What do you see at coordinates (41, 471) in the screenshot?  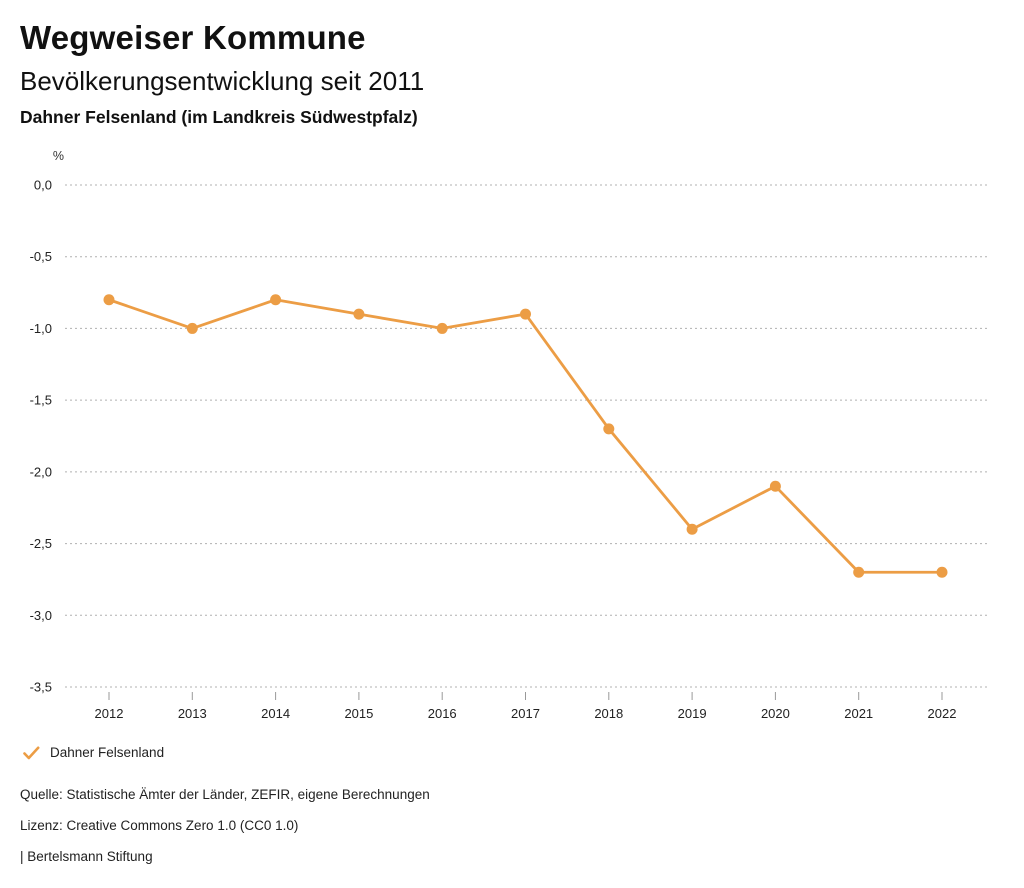 I see `y-axis-label: -2,0` at bounding box center [41, 471].